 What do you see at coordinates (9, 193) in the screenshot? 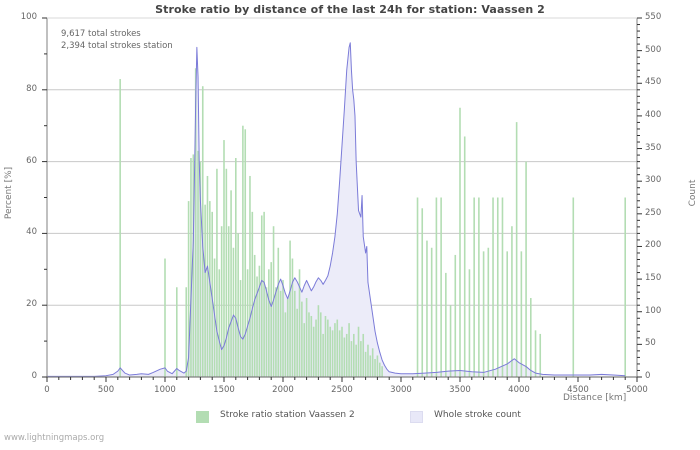
I see `y-axis-label-left: Percent [%]` at bounding box center [9, 193].